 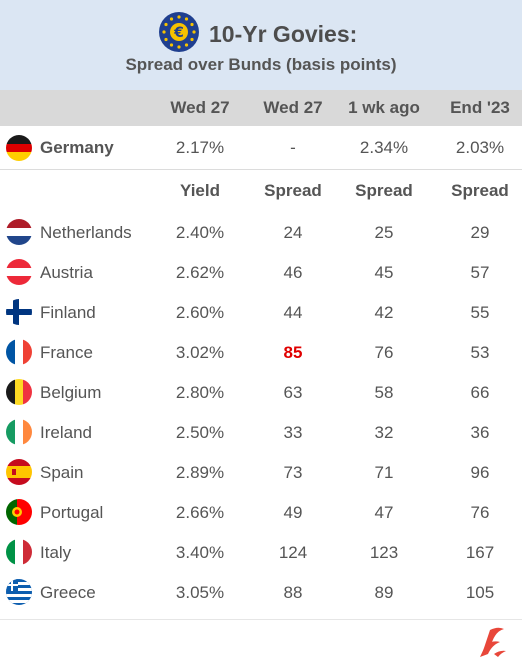 I want to click on benchmark-name: Germany, so click(x=77, y=147).